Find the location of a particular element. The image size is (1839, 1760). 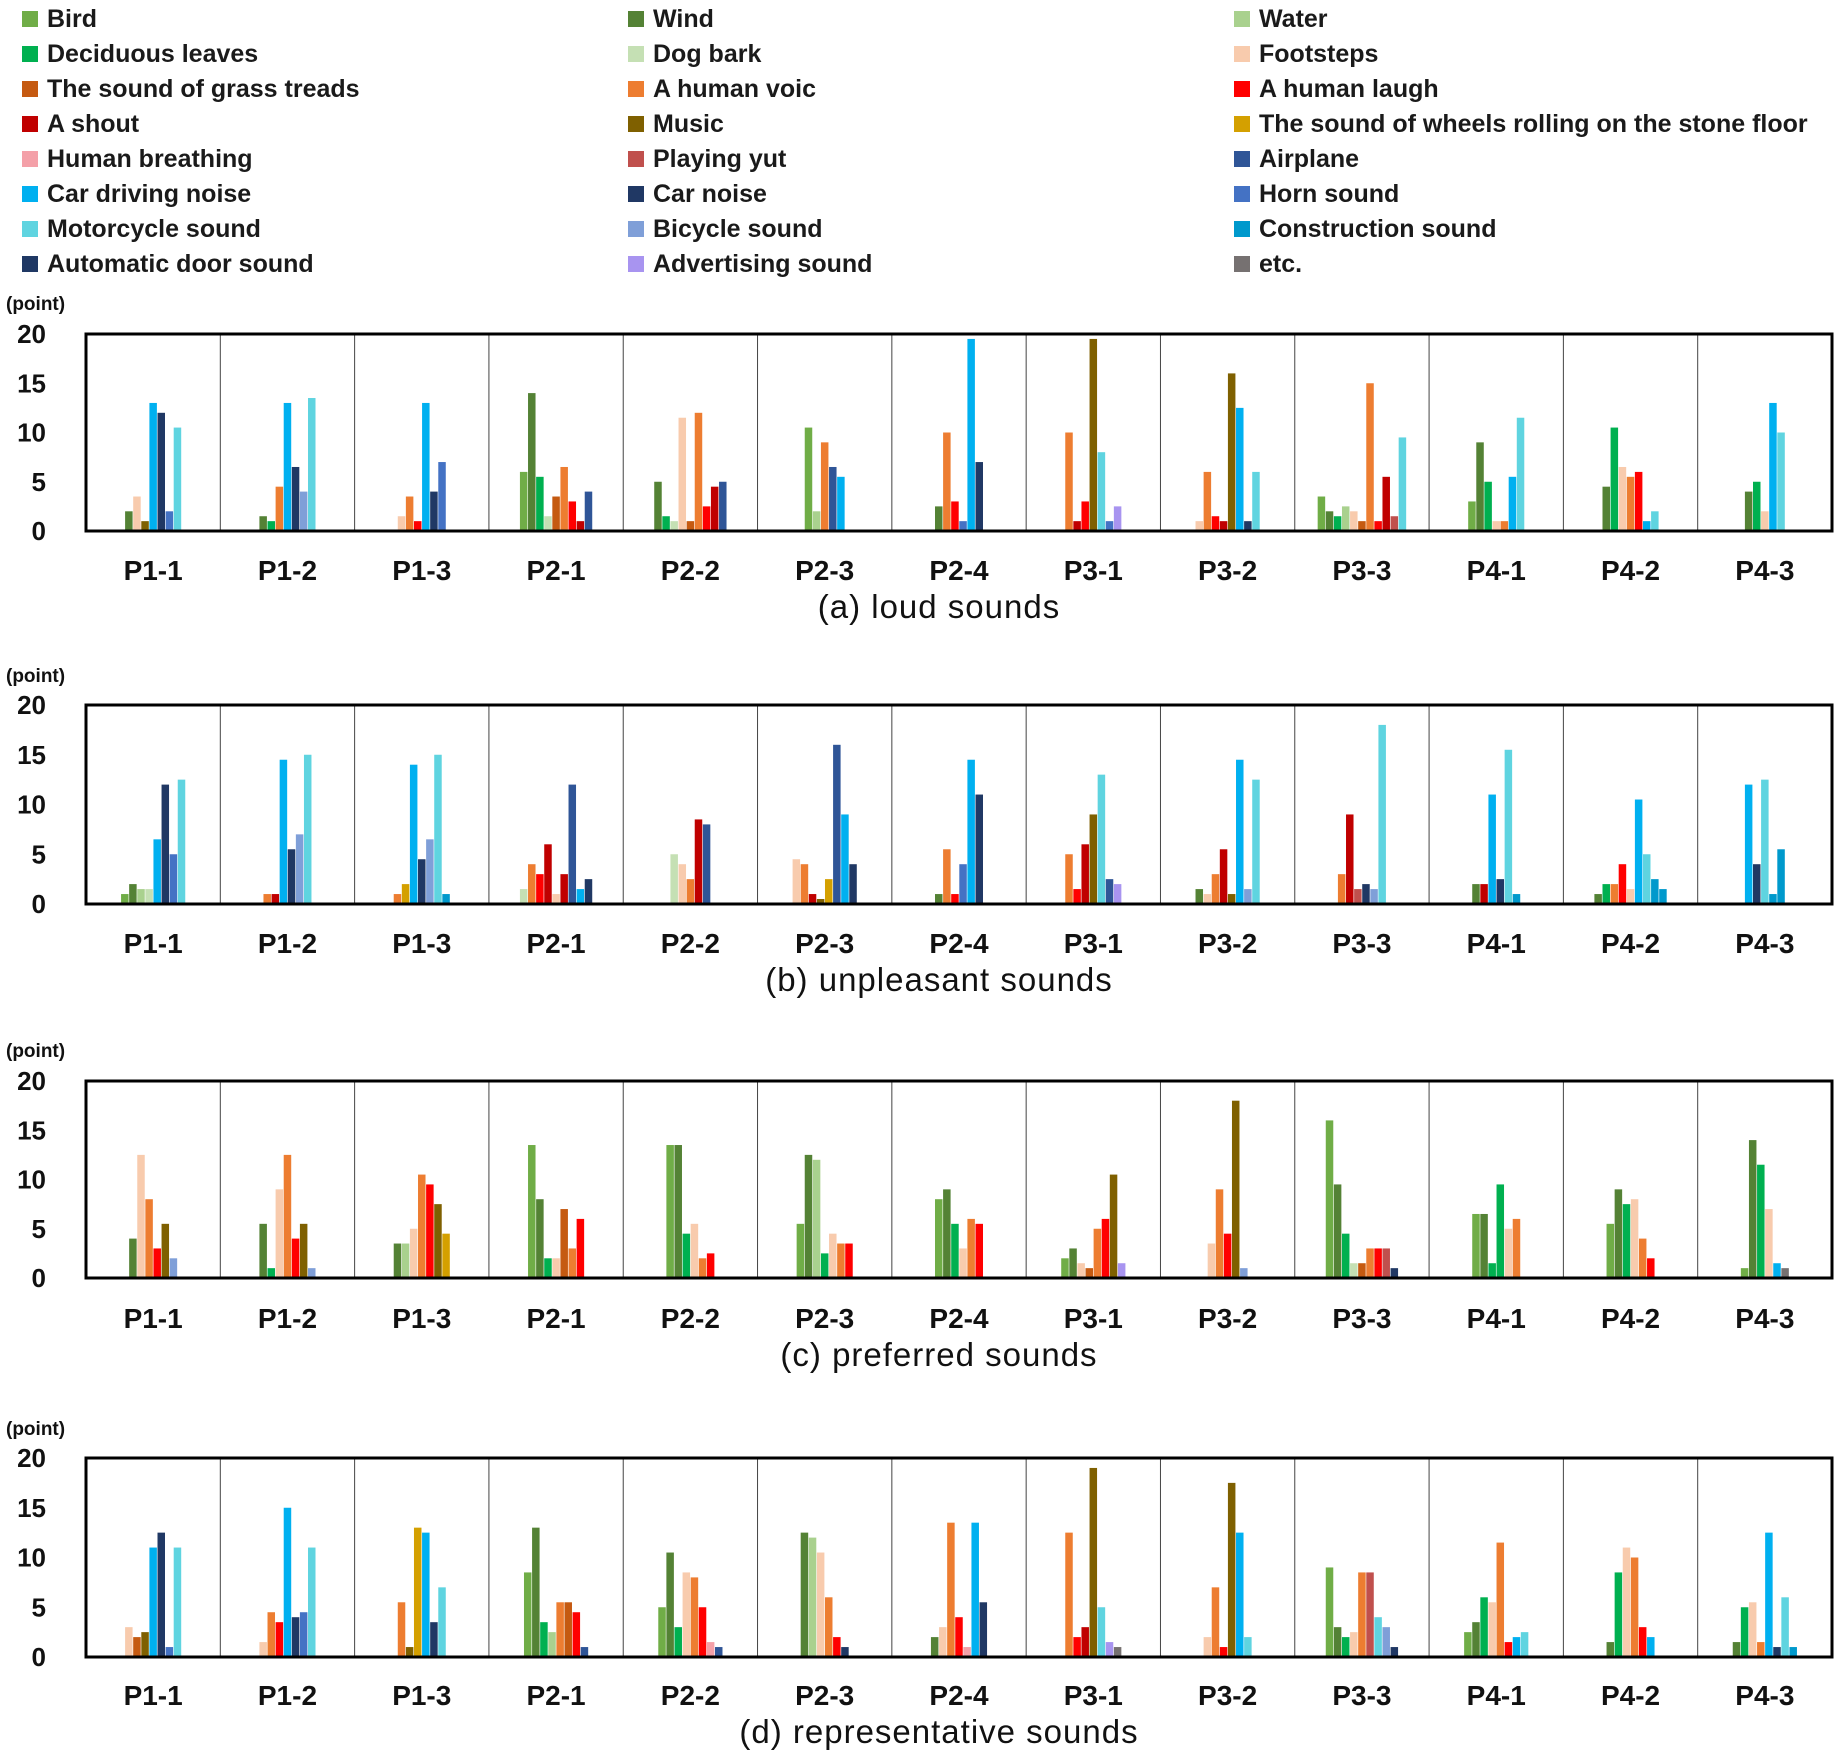

legend-label: Dog bark is located at coordinates (707, 53).